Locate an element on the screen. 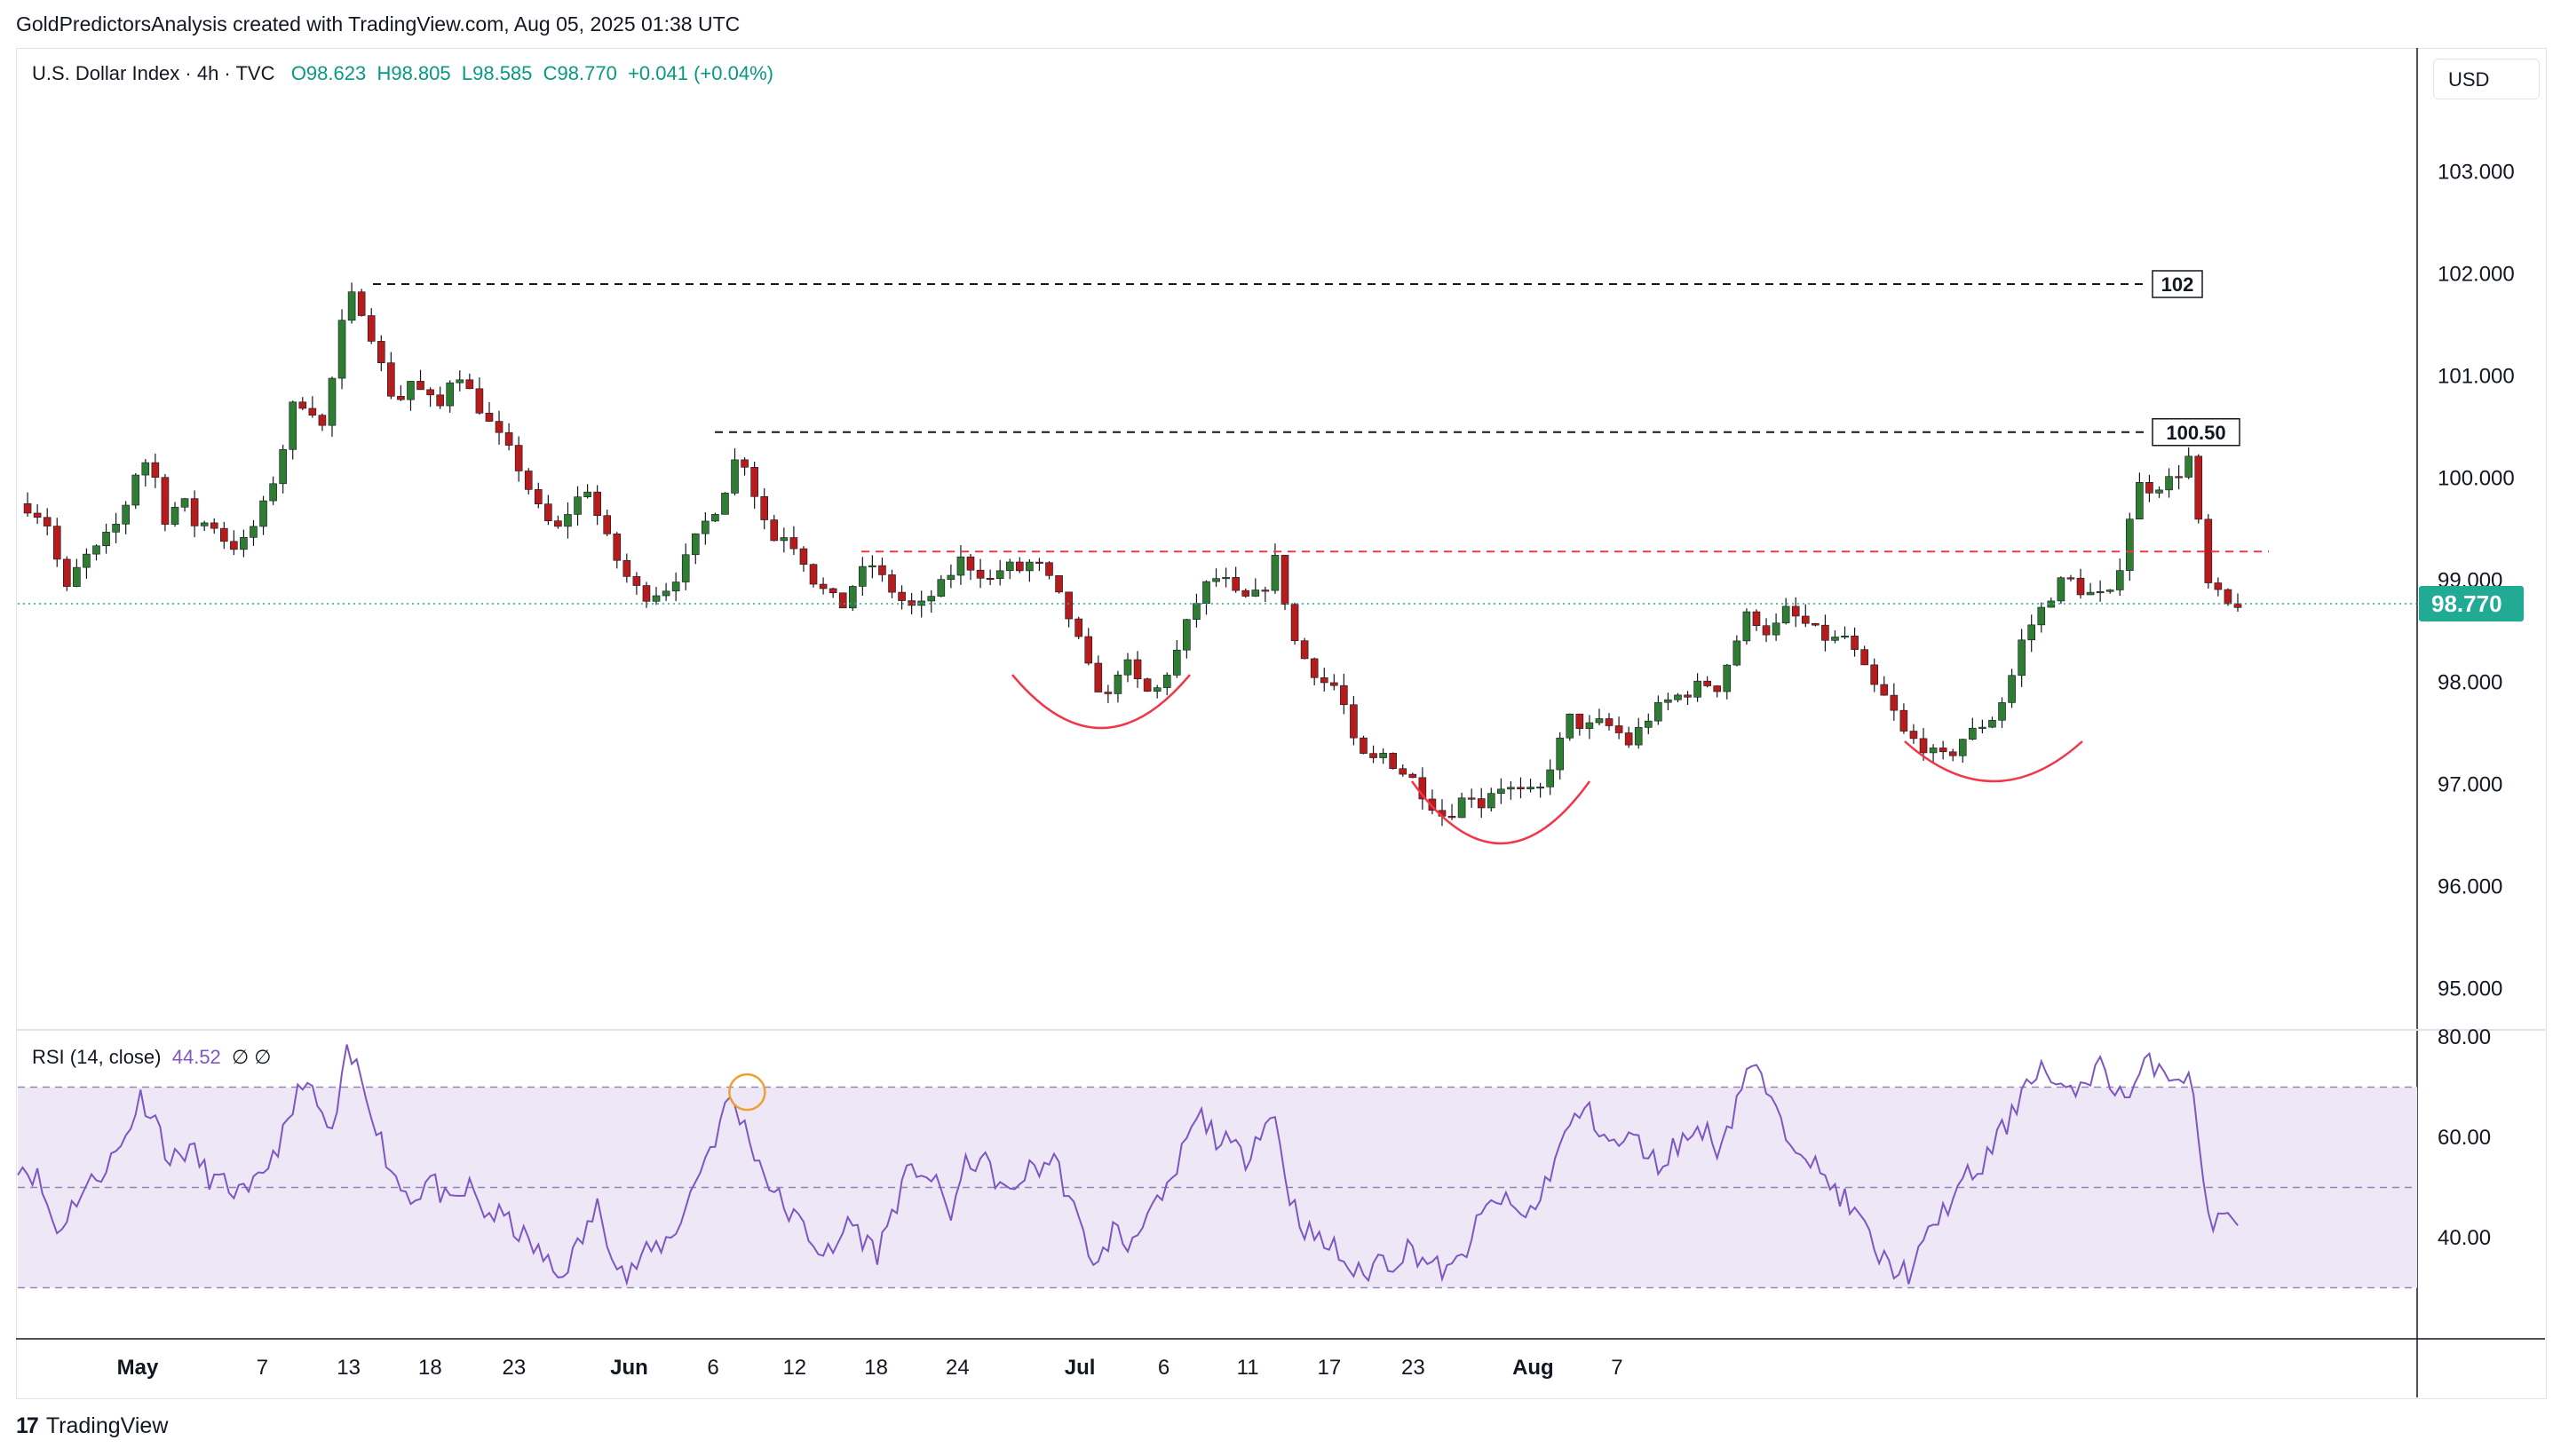 The height and width of the screenshot is (1456, 2561). price-tick-label: 102.000 is located at coordinates (2476, 275).